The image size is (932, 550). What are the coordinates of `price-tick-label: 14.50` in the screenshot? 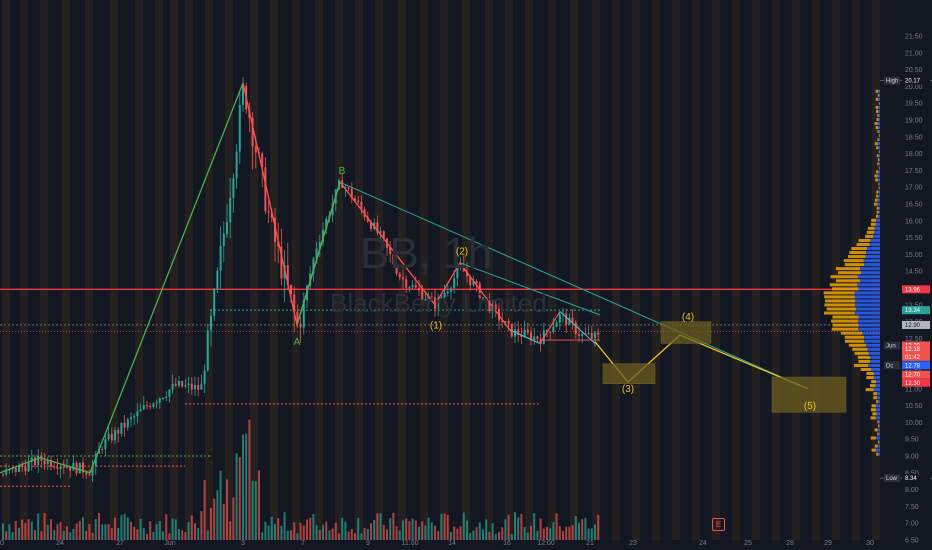 It's located at (914, 272).